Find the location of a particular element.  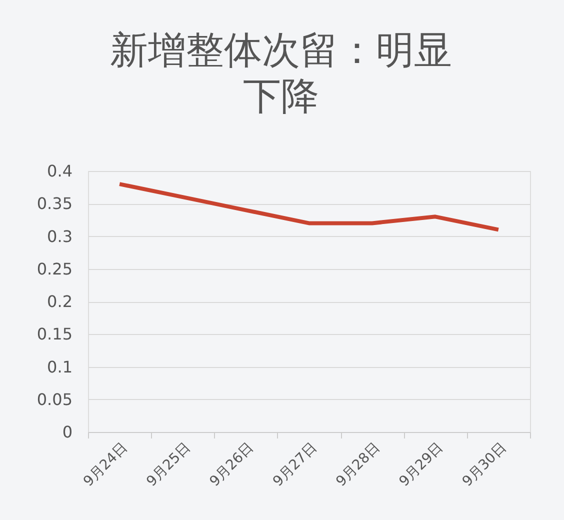

x-tick-label: 9月28日 is located at coordinates (358, 465).